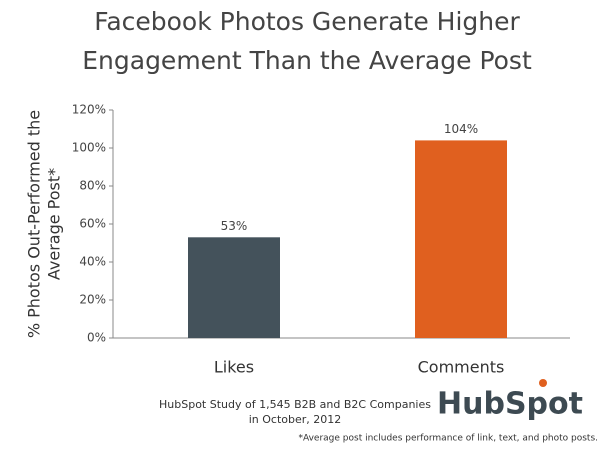 The image size is (614, 451). What do you see at coordinates (295, 419) in the screenshot?
I see `source-note: in October, 2012` at bounding box center [295, 419].